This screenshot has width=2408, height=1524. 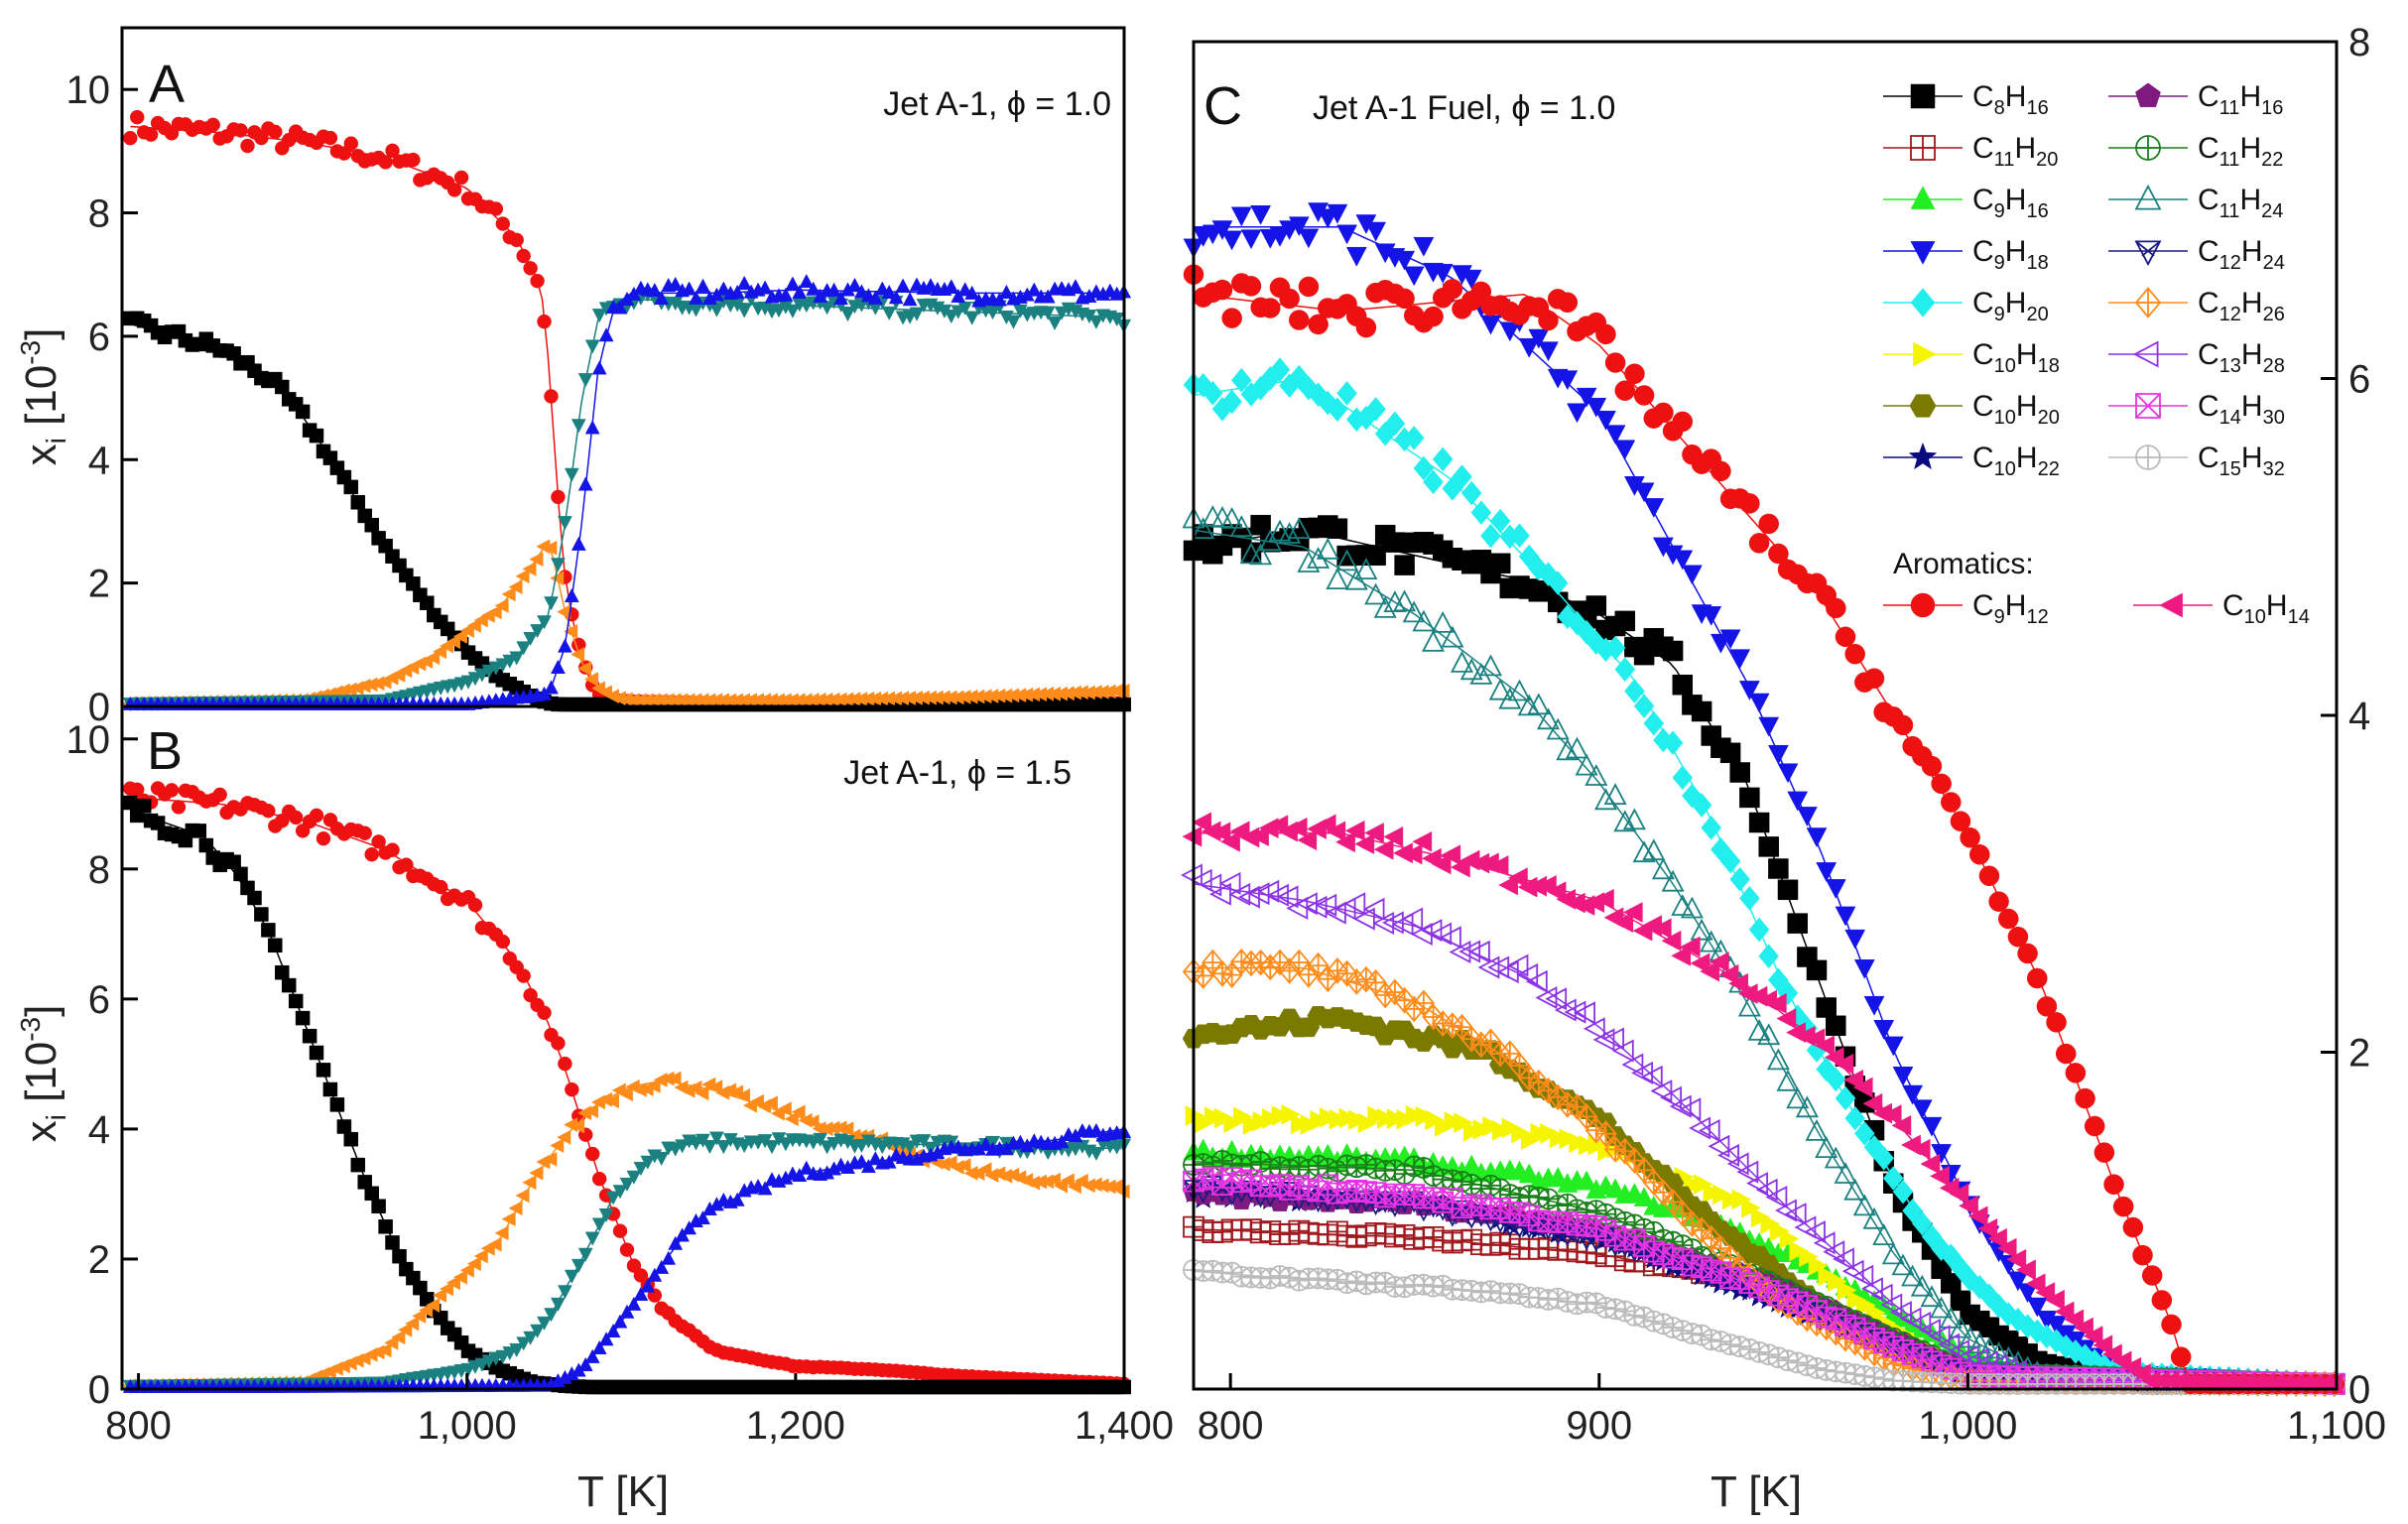 What do you see at coordinates (626, 501) in the screenshot?
I see `series-line` at bounding box center [626, 501].